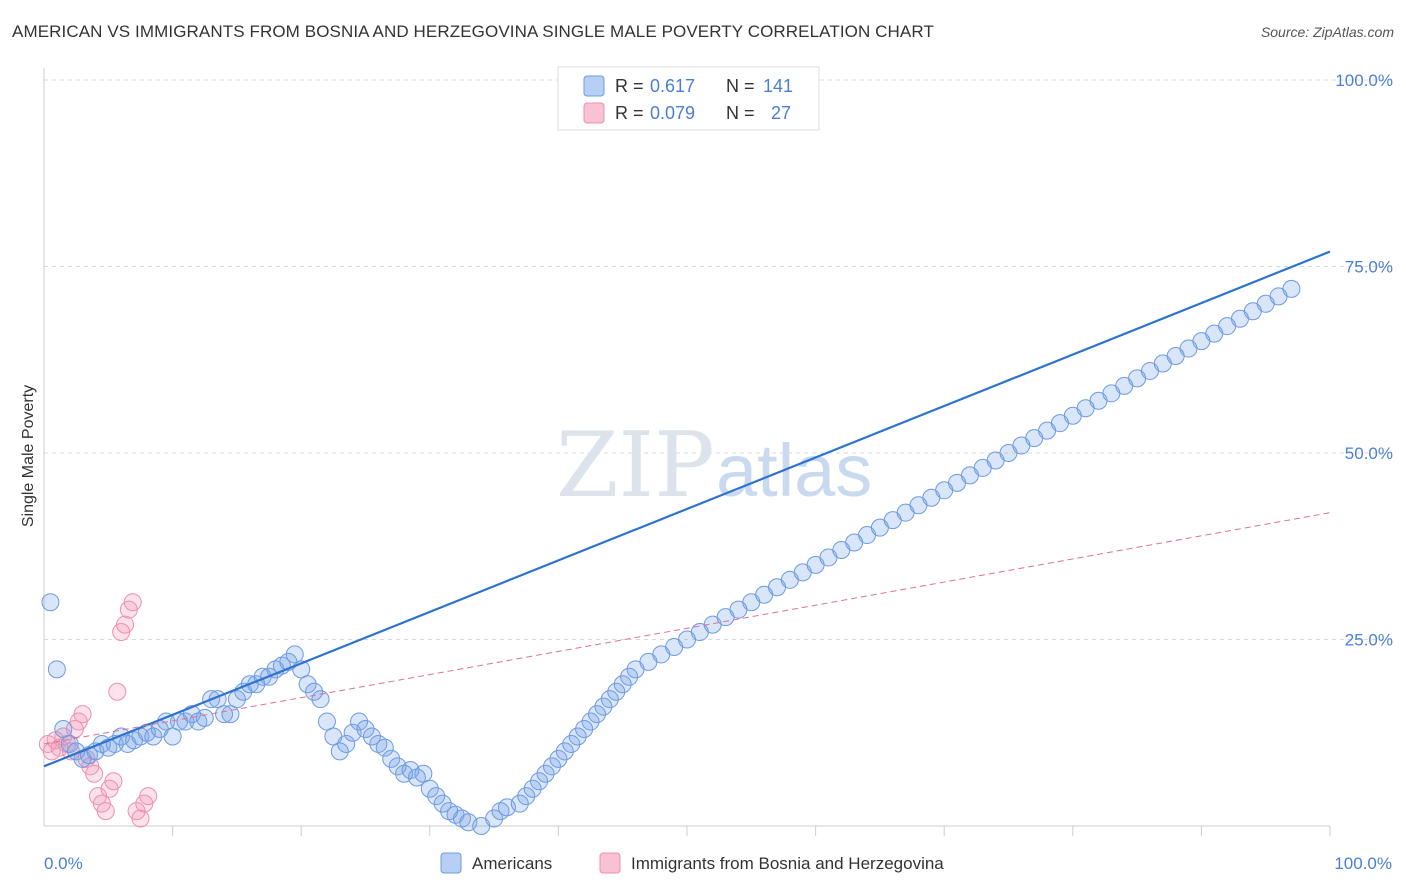 Image resolution: width=1406 pixels, height=892 pixels. I want to click on y-axis-label: Single Male Poverty, so click(28, 456).